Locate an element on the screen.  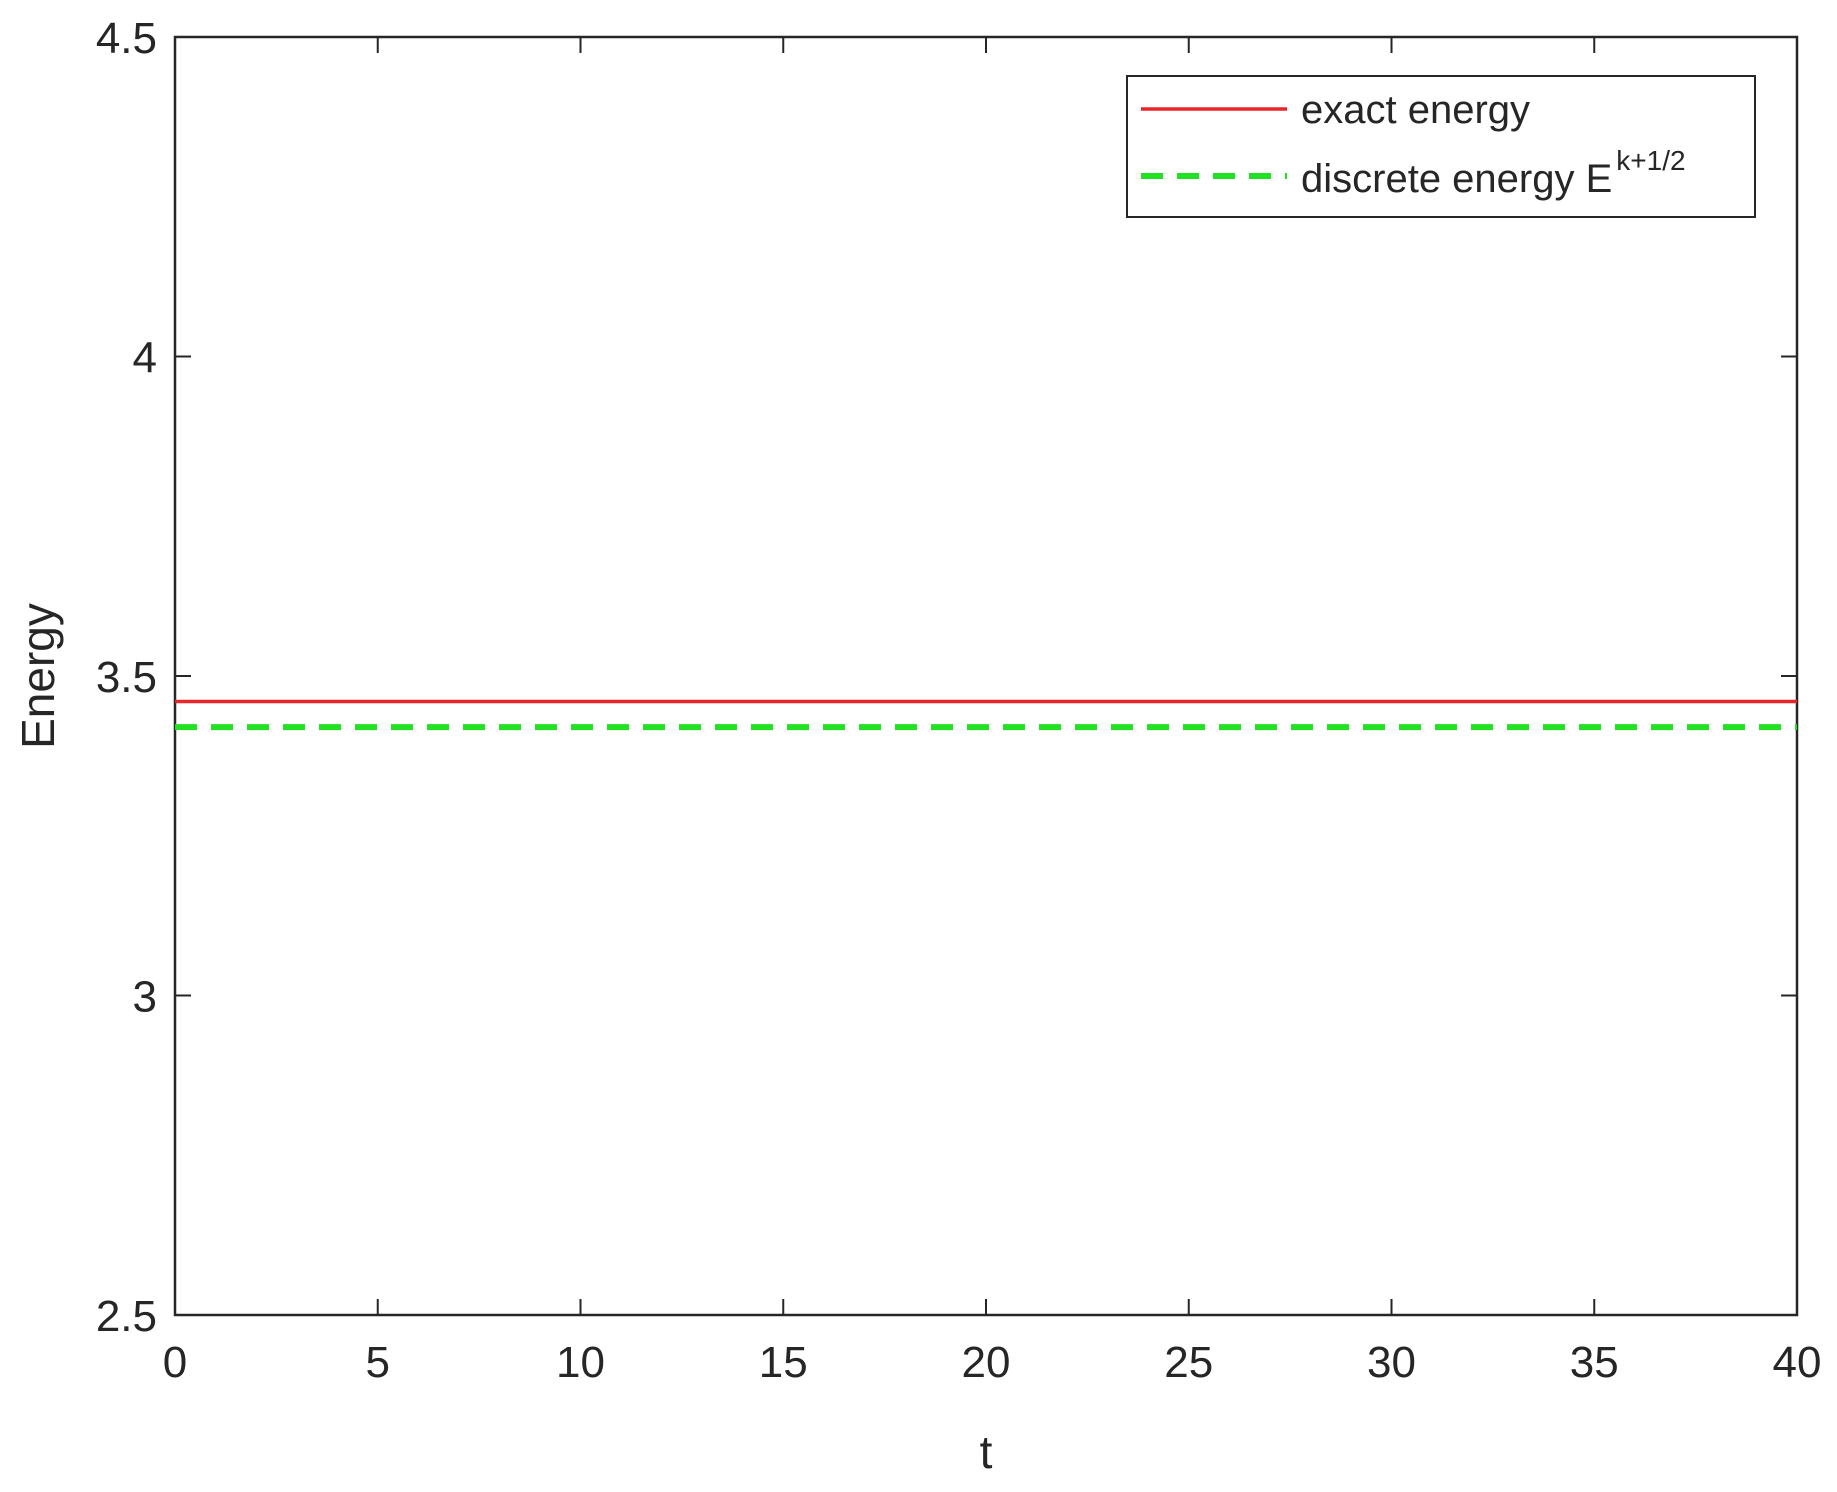
x-tick-label: 20 is located at coordinates (986, 1362).